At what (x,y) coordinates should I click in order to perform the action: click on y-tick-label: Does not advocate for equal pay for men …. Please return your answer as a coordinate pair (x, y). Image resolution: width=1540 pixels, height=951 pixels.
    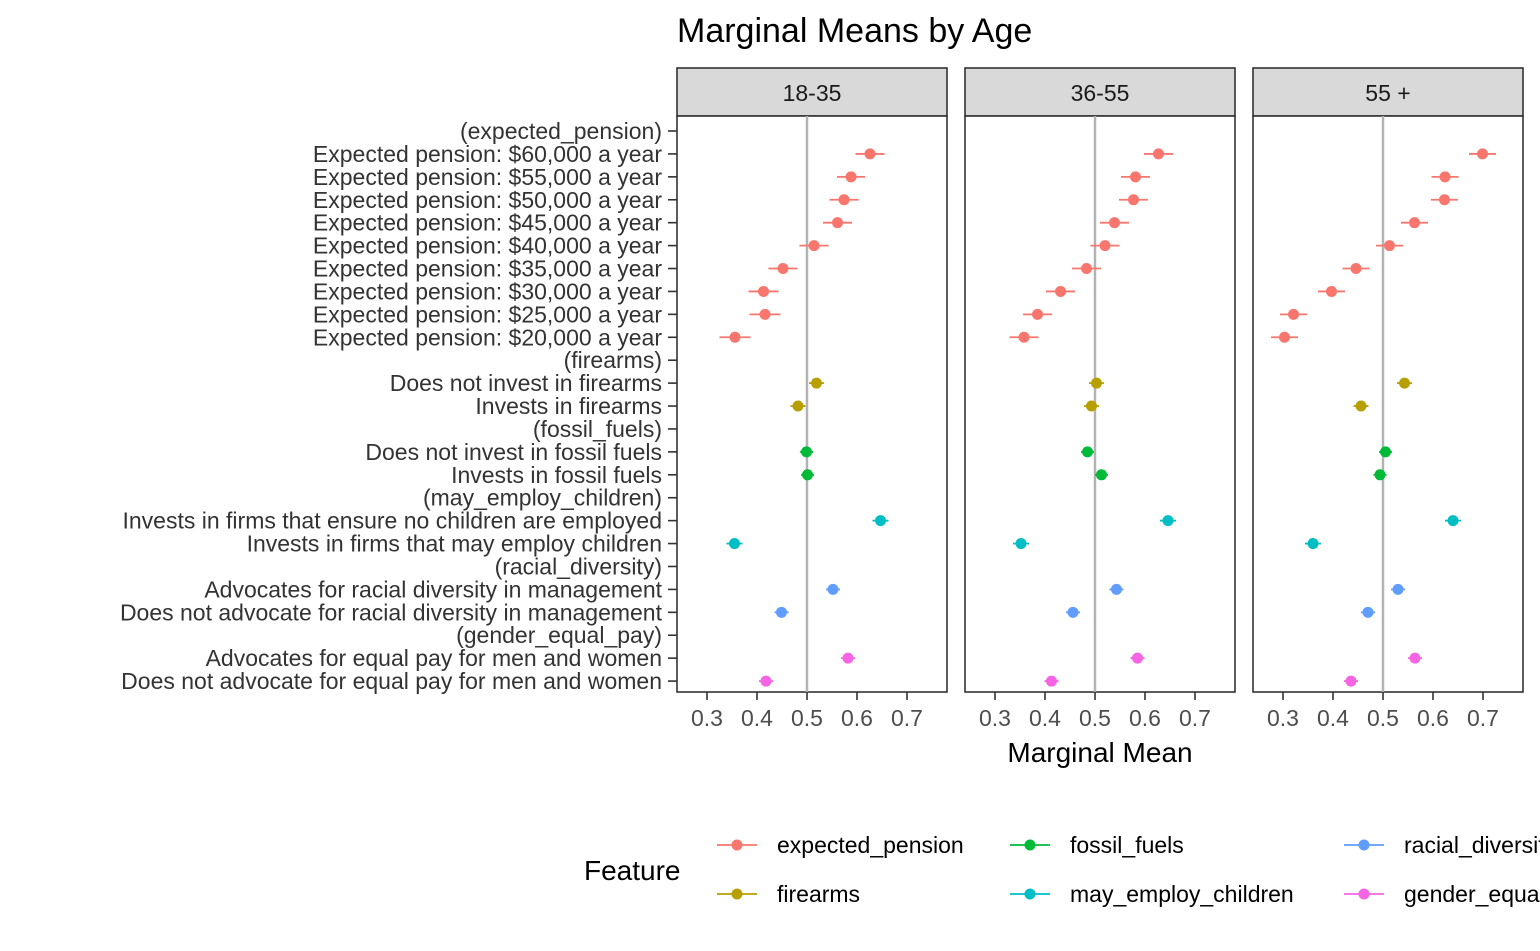
    Looking at the image, I should click on (391, 681).